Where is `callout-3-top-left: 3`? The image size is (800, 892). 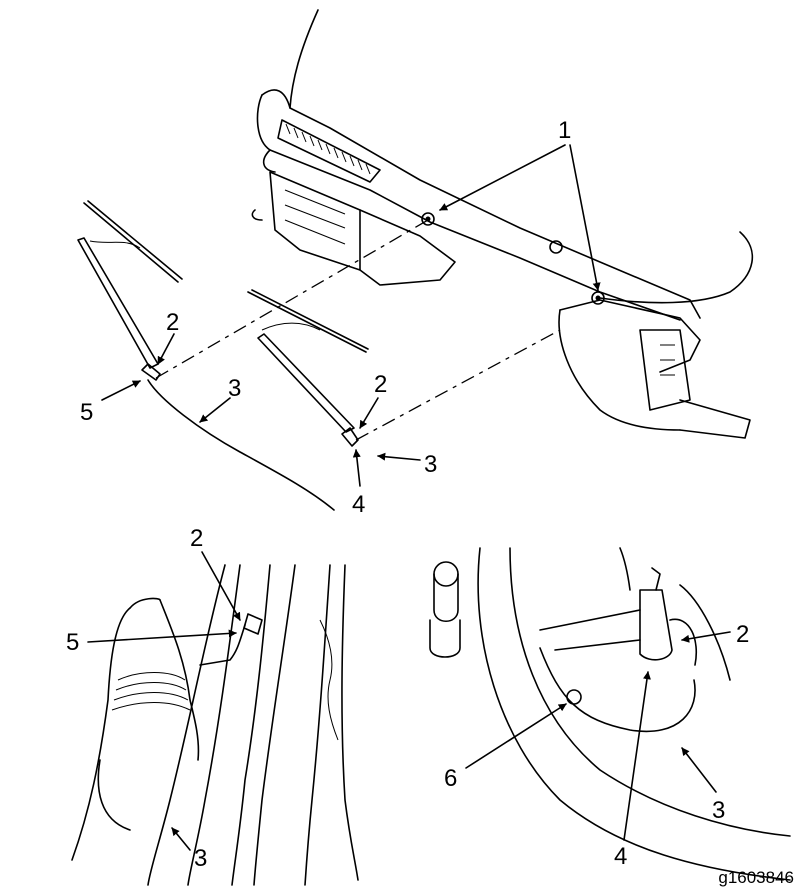 callout-3-top-left: 3 is located at coordinates (234, 388).